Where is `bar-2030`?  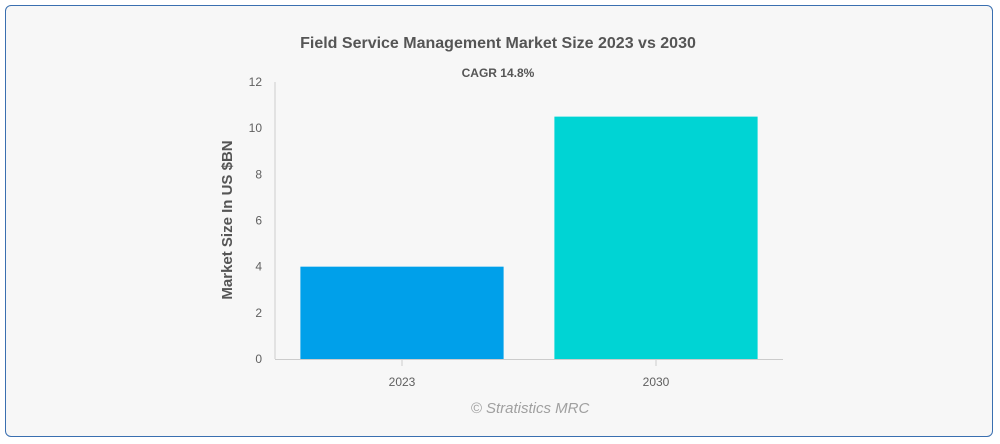 bar-2030 is located at coordinates (656, 237).